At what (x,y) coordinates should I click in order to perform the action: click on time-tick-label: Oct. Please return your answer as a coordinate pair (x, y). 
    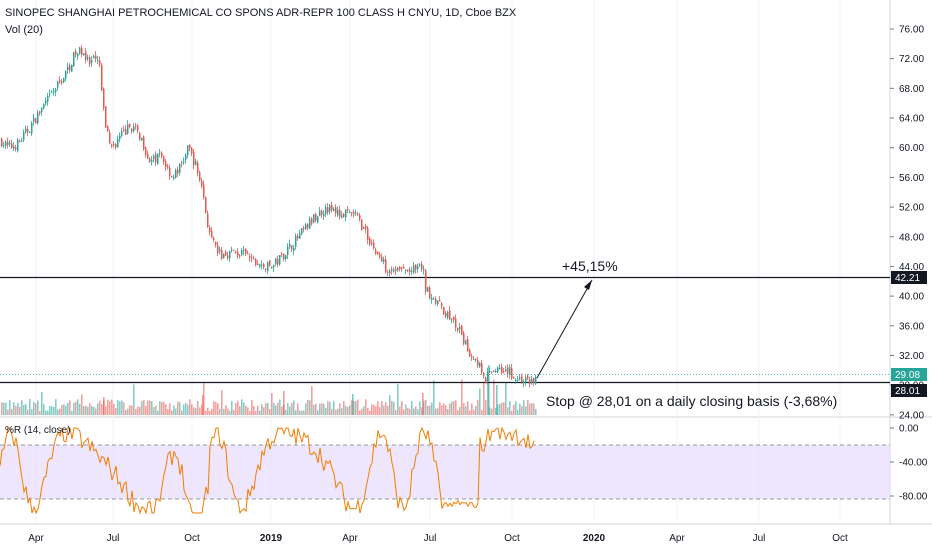
    Looking at the image, I should click on (840, 538).